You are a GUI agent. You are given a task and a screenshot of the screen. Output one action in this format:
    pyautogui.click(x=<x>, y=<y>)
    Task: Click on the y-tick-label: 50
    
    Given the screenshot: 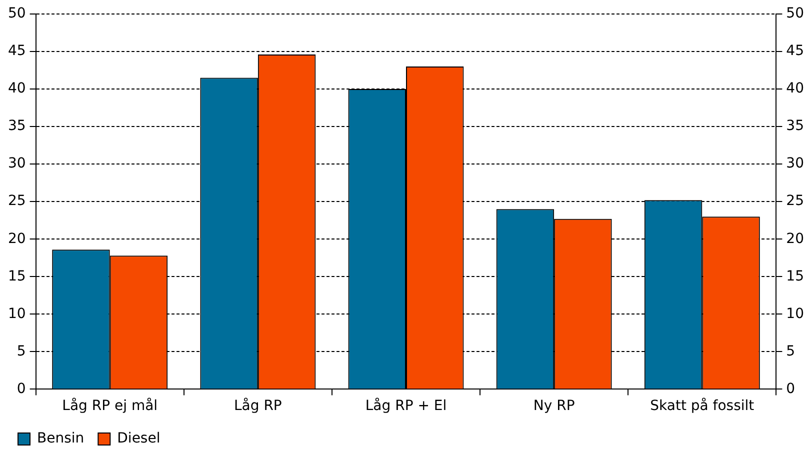 What is the action you would take?
    pyautogui.click(x=17, y=14)
    